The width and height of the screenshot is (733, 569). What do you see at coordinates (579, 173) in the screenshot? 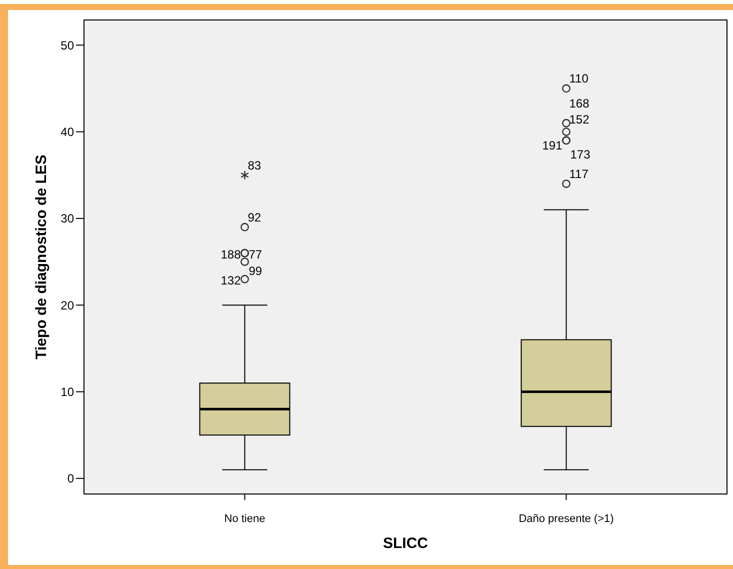
I see `annotation: 117` at bounding box center [579, 173].